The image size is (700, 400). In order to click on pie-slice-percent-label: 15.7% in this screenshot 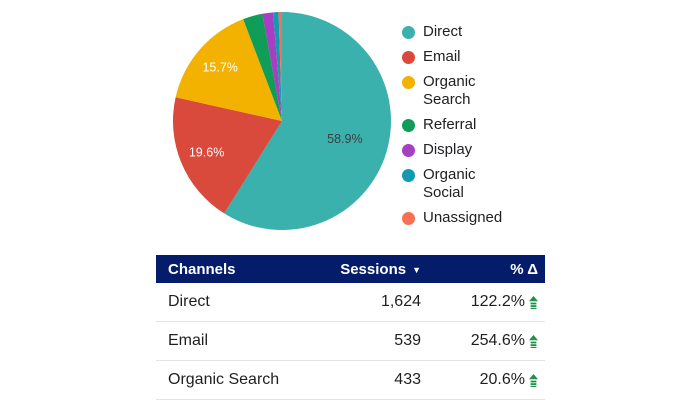, I will do `click(219, 68)`.